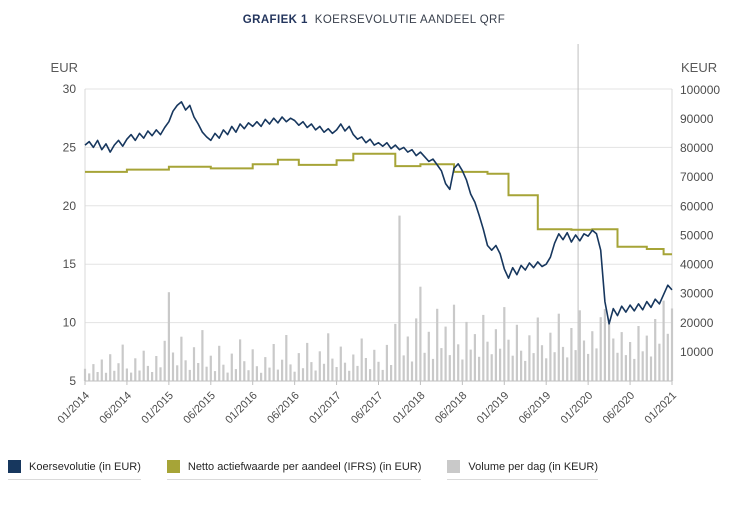  I want to click on svg-text: 06/2019, so click(535, 408).